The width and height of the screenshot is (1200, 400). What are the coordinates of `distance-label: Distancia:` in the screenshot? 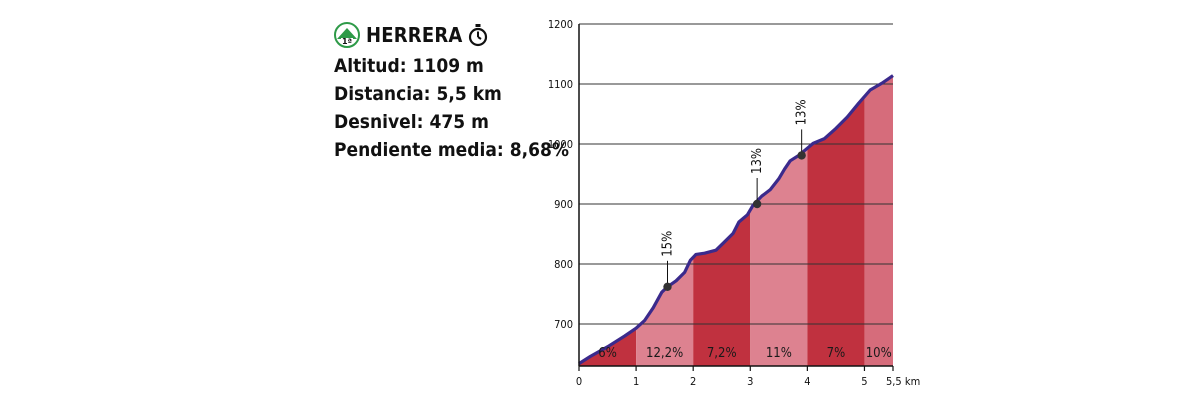 It's located at (382, 94).